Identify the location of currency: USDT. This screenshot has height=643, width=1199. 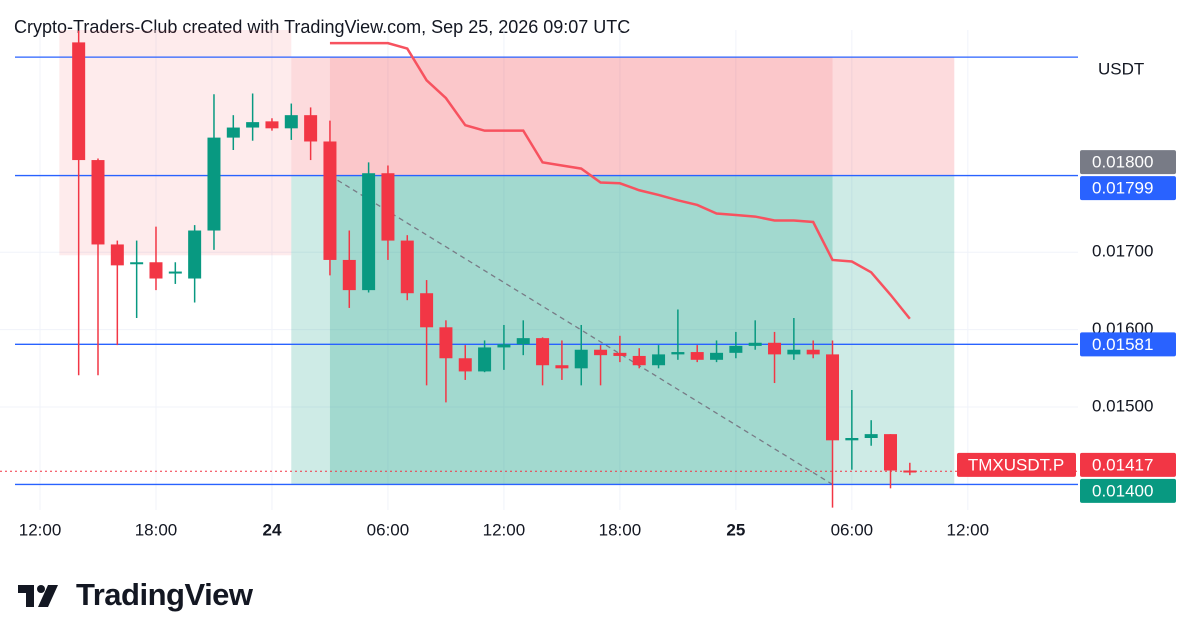
(1121, 68).